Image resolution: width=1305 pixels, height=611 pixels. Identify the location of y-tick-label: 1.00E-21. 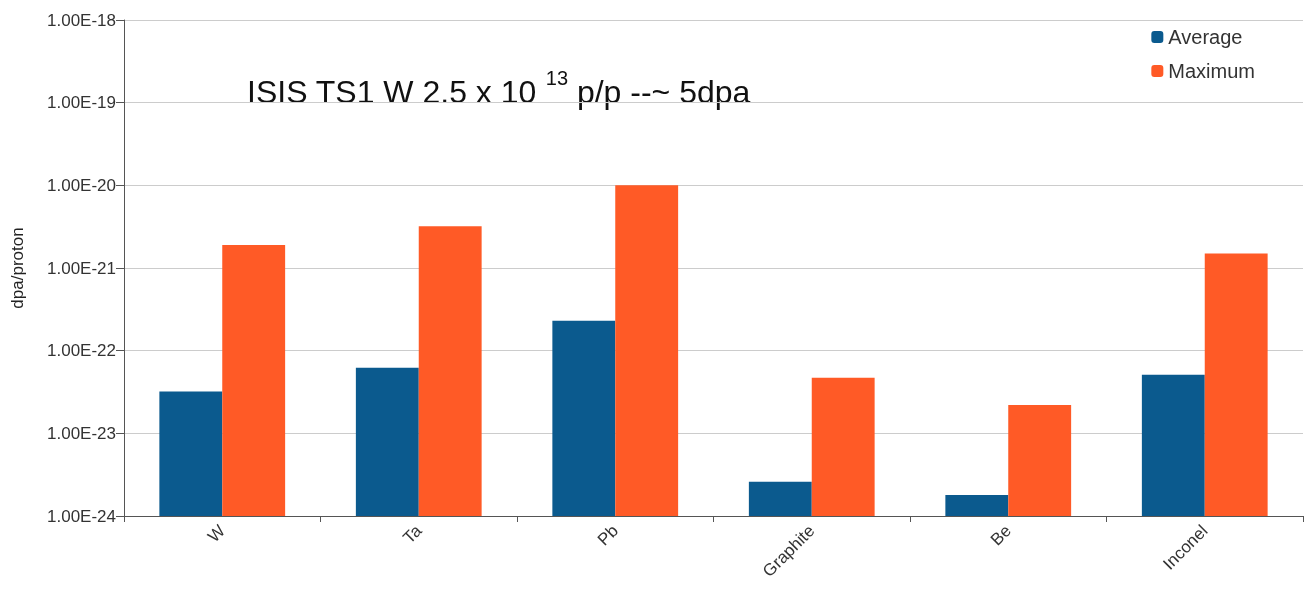
(81, 268).